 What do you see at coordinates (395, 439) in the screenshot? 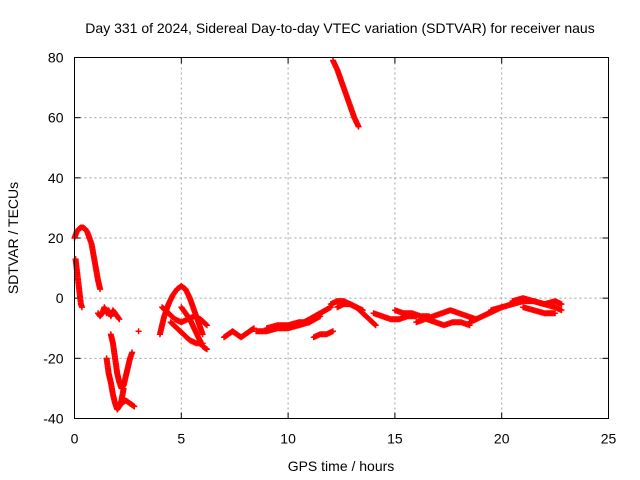
I see `x-tick-label: 15` at bounding box center [395, 439].